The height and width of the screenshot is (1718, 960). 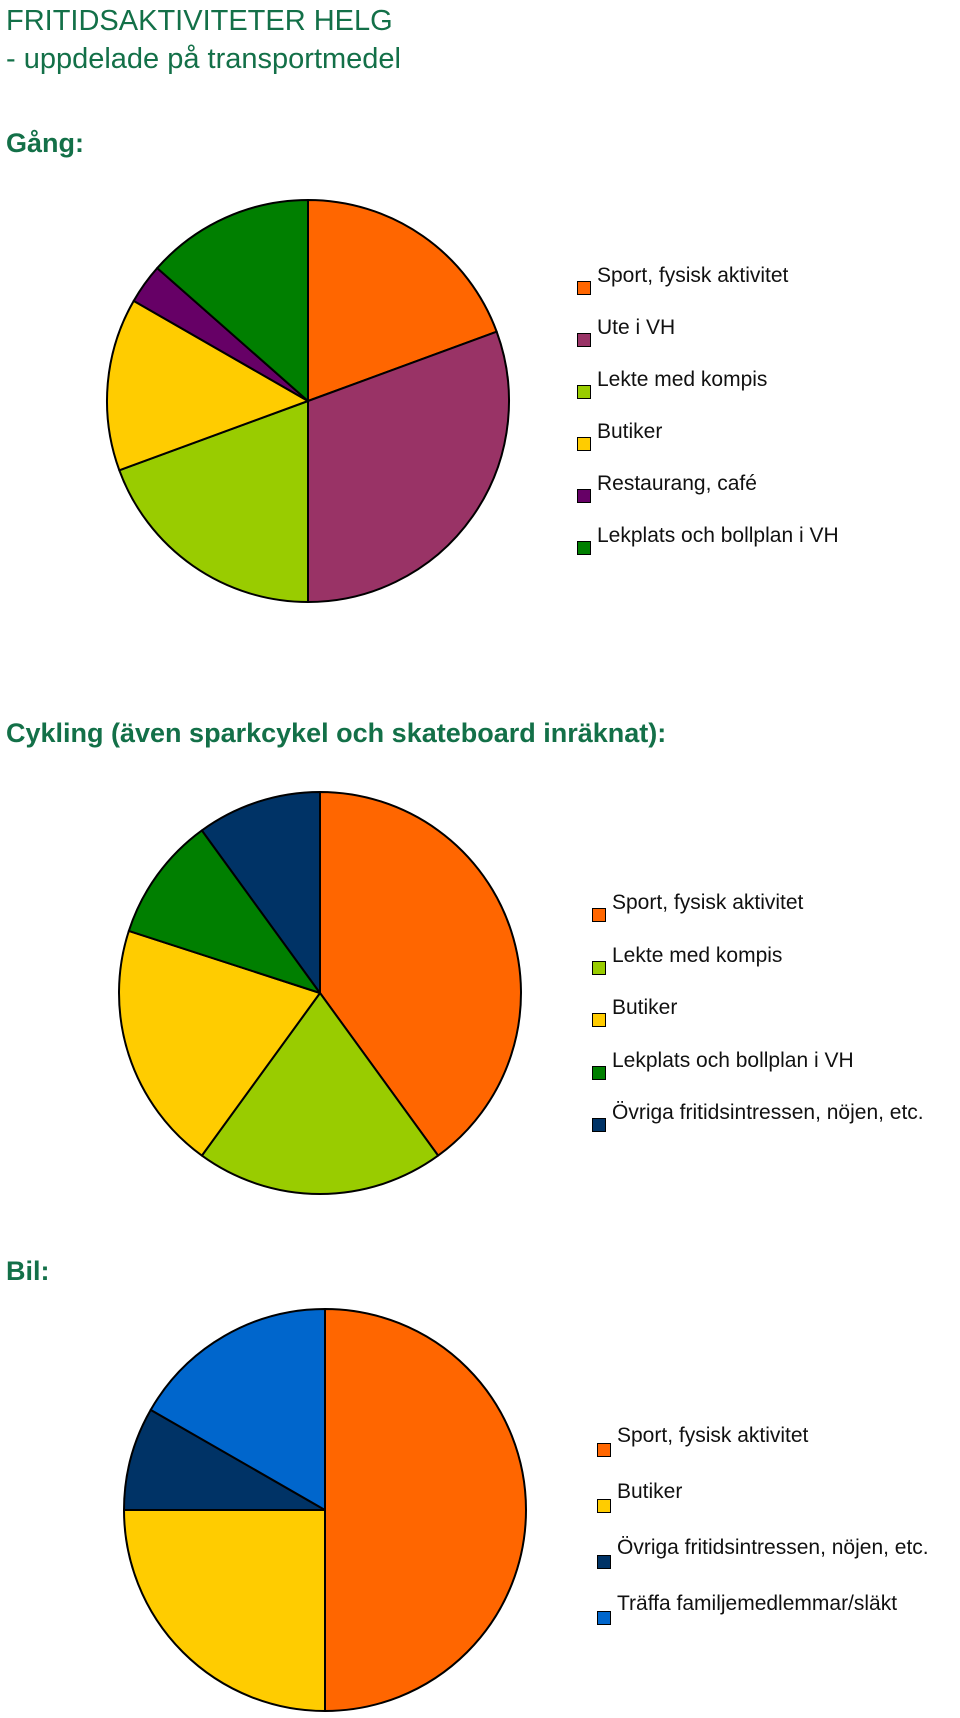 I want to click on chart-title-gang: Gång:, so click(x=45, y=143).